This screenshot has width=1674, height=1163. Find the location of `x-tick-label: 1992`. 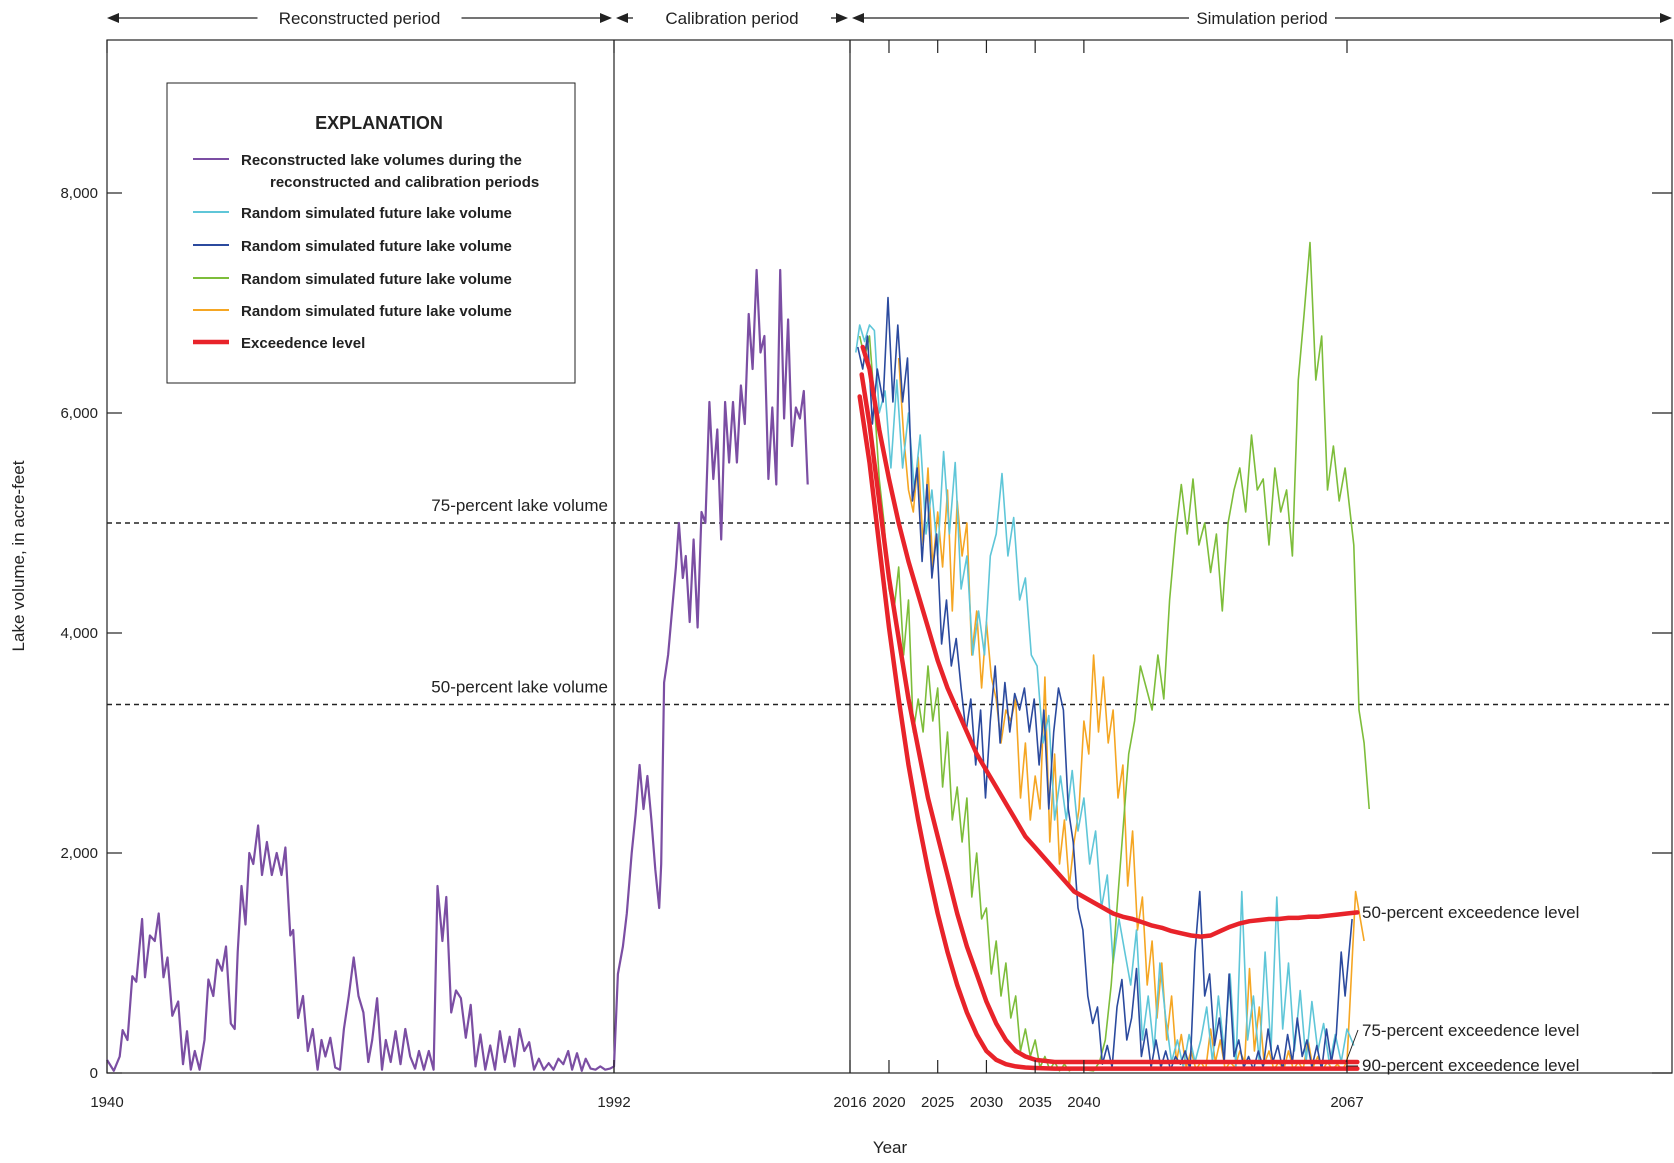

x-tick-label: 1992 is located at coordinates (613, 1102).